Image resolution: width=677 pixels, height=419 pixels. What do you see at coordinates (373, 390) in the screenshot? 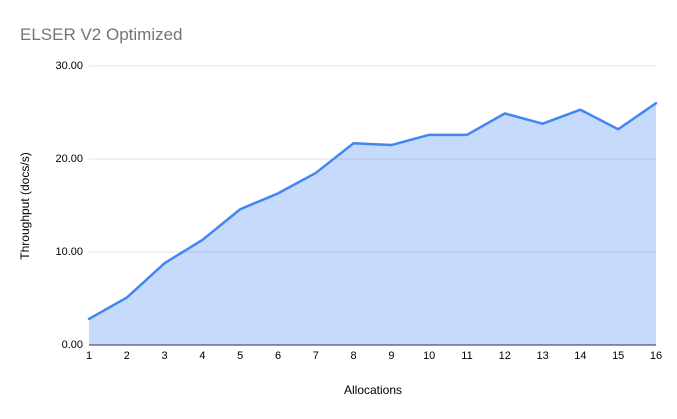
I see `x-axis-title: Allocations` at bounding box center [373, 390].